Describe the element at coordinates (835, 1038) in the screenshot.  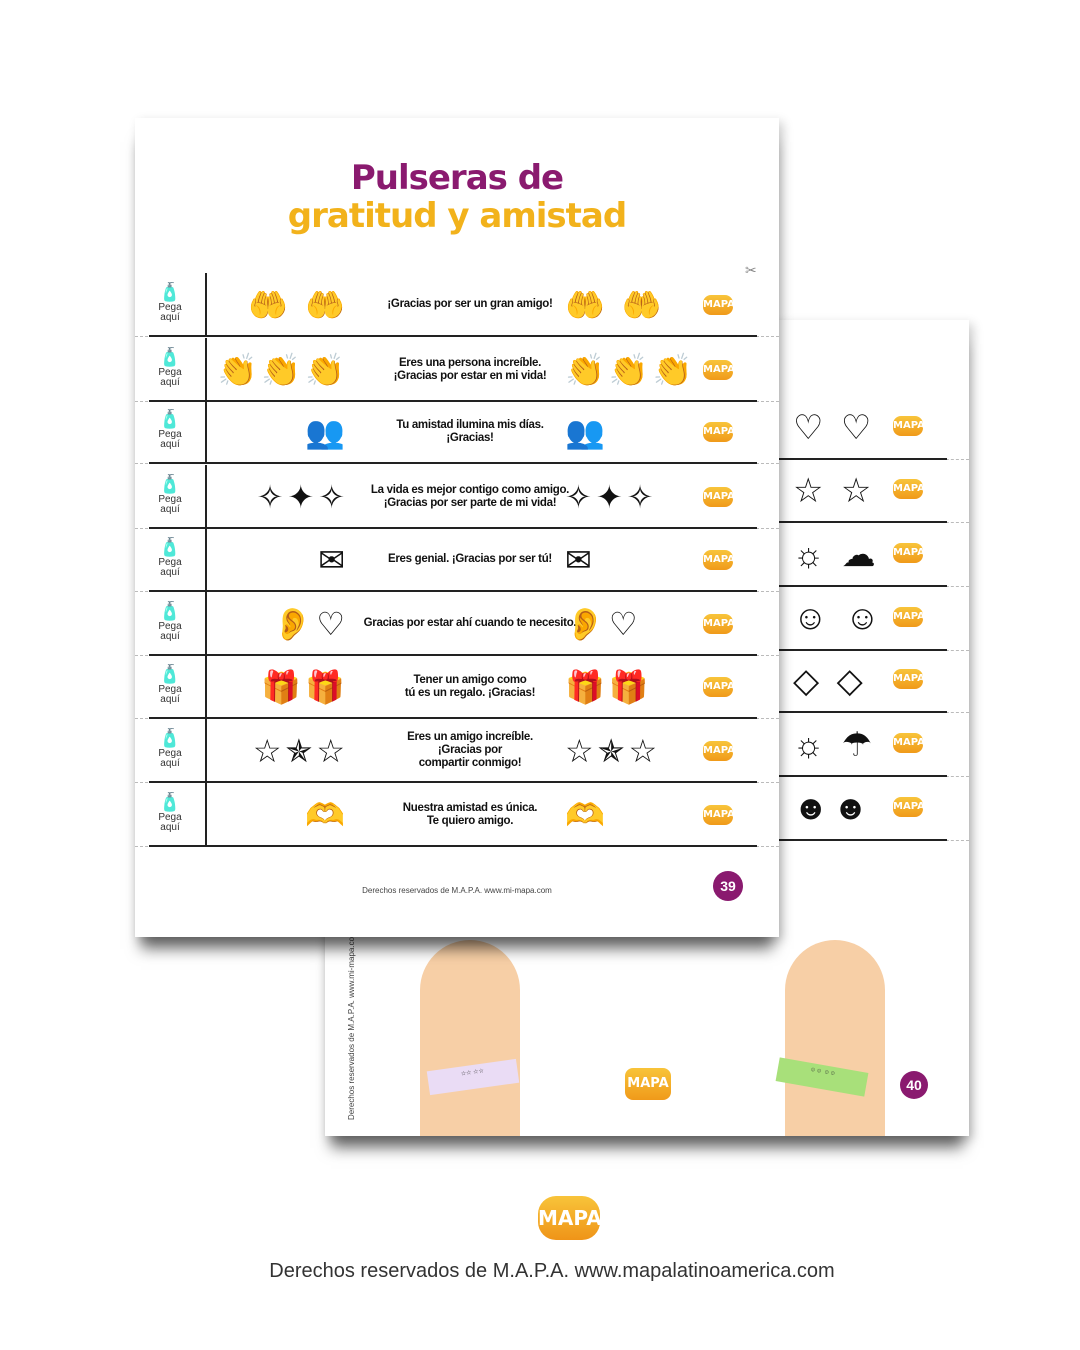
I see `right-hand` at that location.